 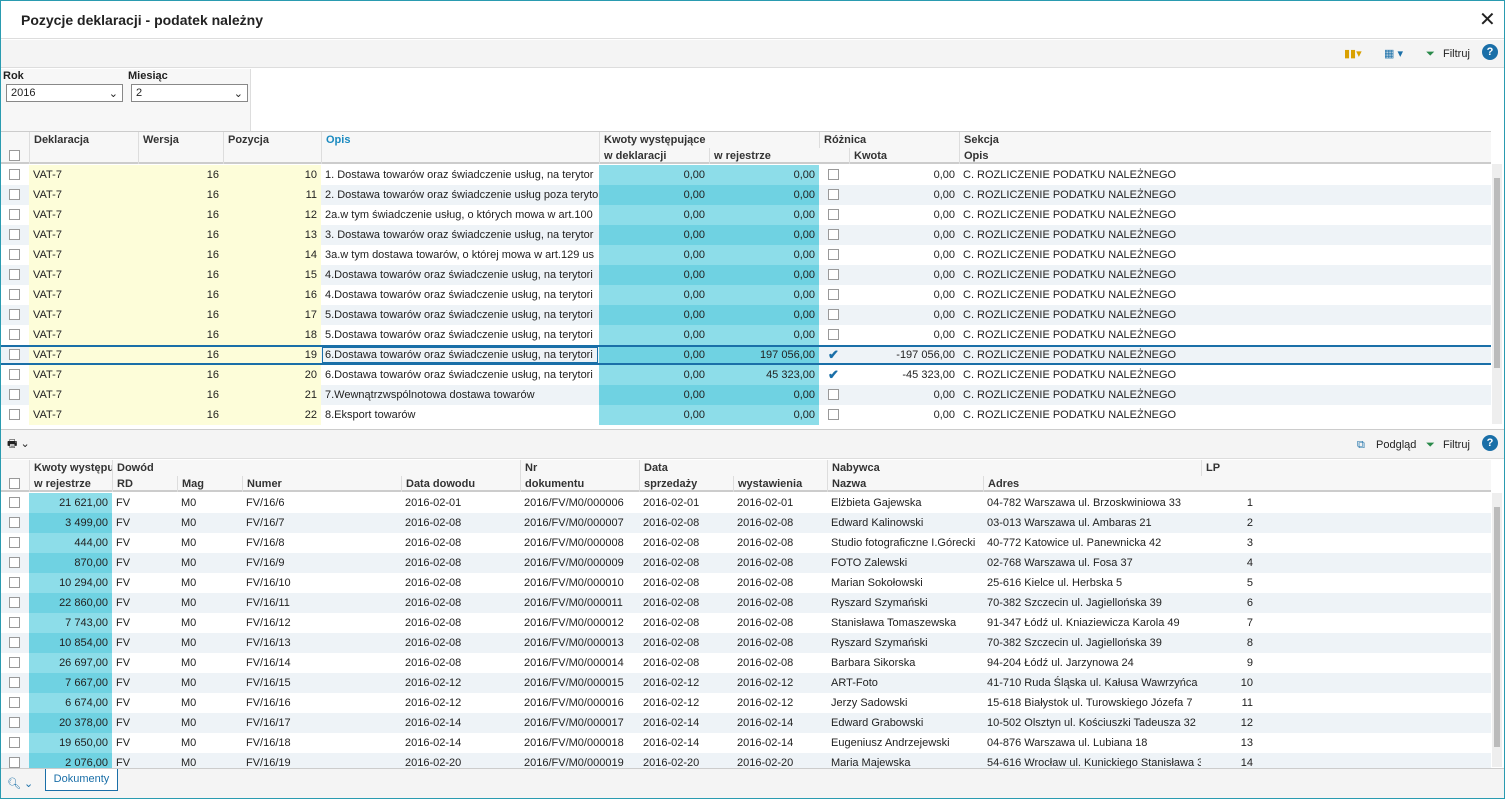 What do you see at coordinates (81, 780) in the screenshot?
I see `tab: Dokumenty` at bounding box center [81, 780].